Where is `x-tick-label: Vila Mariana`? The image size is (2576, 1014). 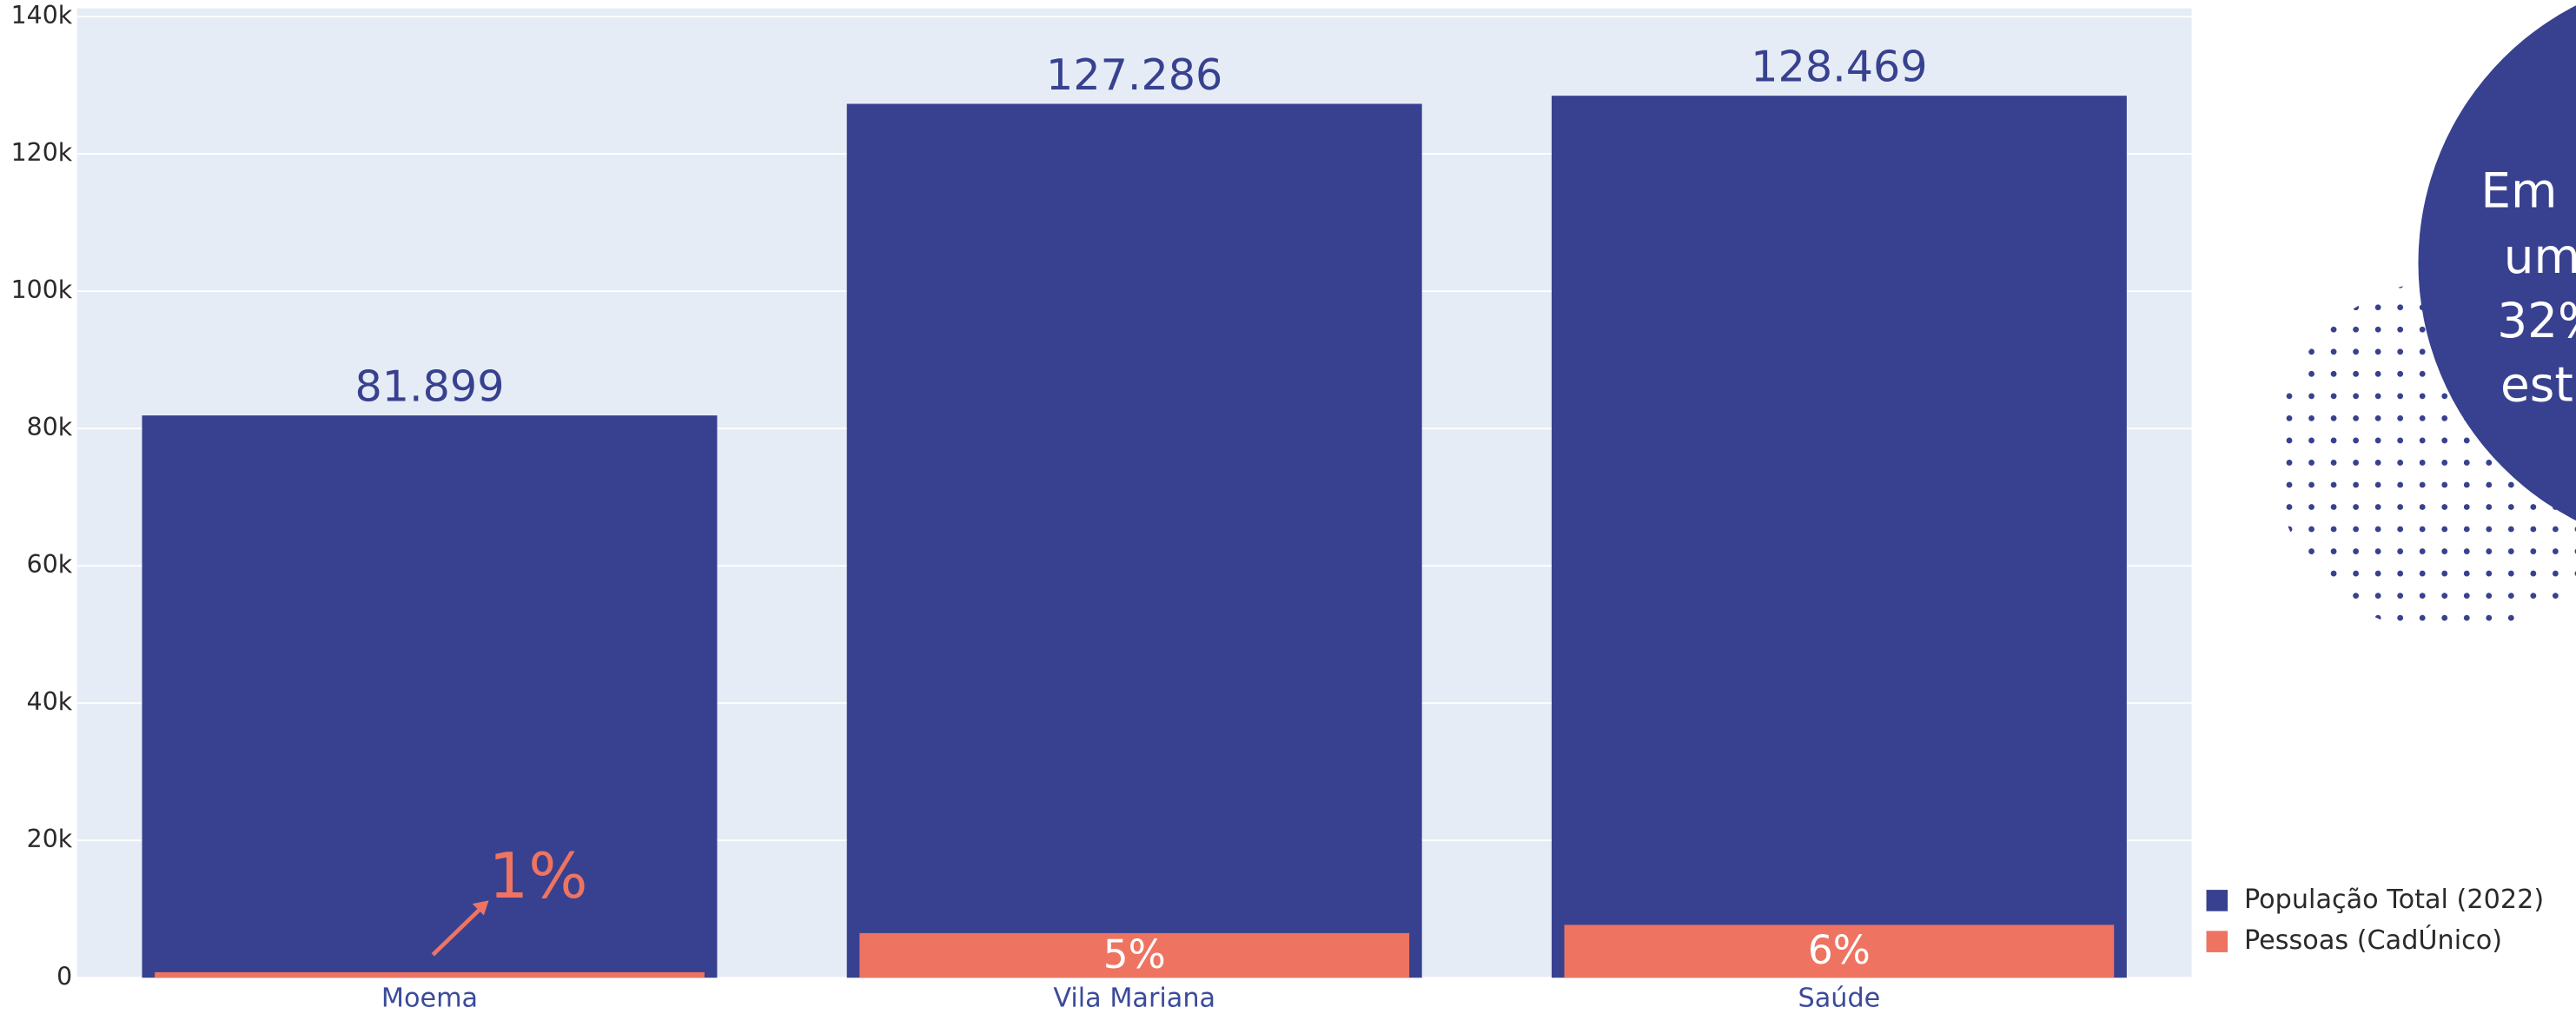
x-tick-label: Vila Mariana is located at coordinates (1134, 998).